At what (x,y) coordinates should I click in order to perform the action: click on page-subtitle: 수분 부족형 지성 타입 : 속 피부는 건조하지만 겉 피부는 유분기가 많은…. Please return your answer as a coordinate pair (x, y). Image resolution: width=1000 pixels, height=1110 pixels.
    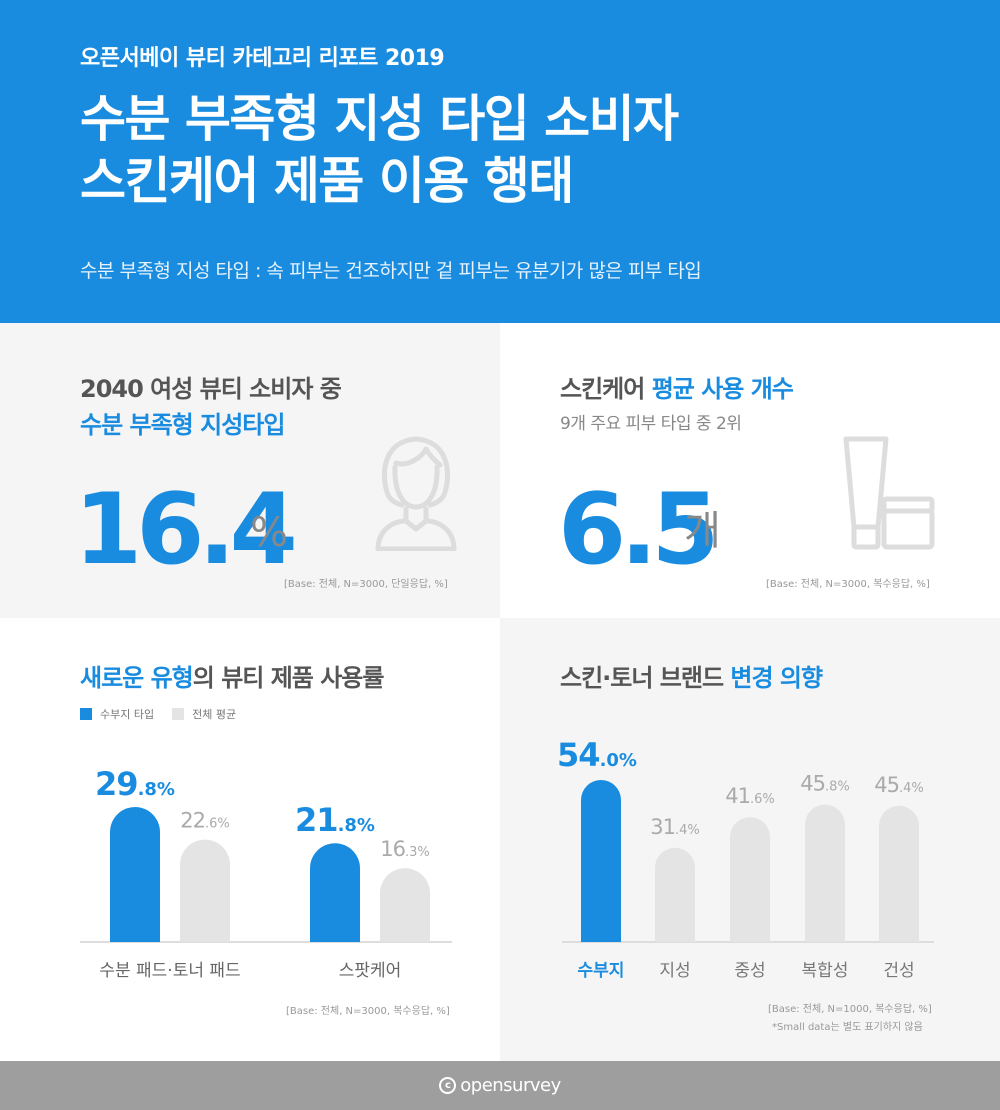
    Looking at the image, I should click on (391, 271).